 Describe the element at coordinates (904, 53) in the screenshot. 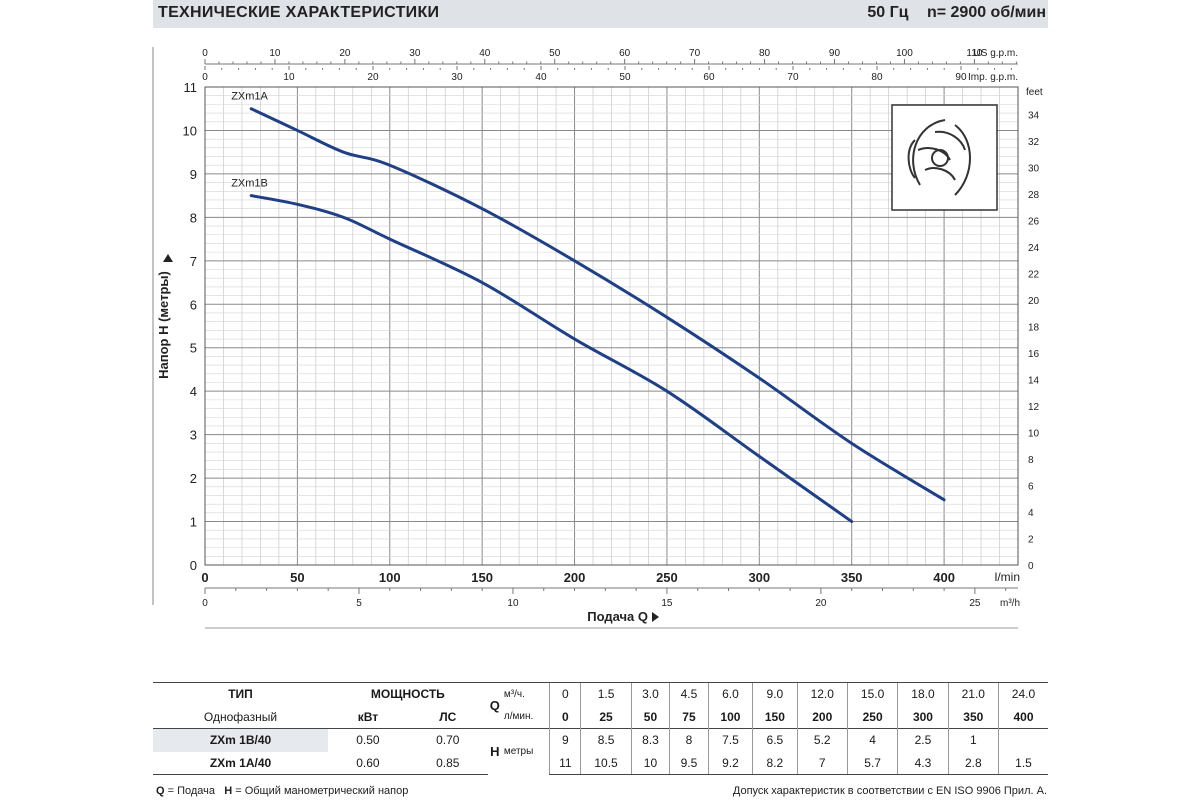

I see `us-gpm-tick-label: 100` at that location.